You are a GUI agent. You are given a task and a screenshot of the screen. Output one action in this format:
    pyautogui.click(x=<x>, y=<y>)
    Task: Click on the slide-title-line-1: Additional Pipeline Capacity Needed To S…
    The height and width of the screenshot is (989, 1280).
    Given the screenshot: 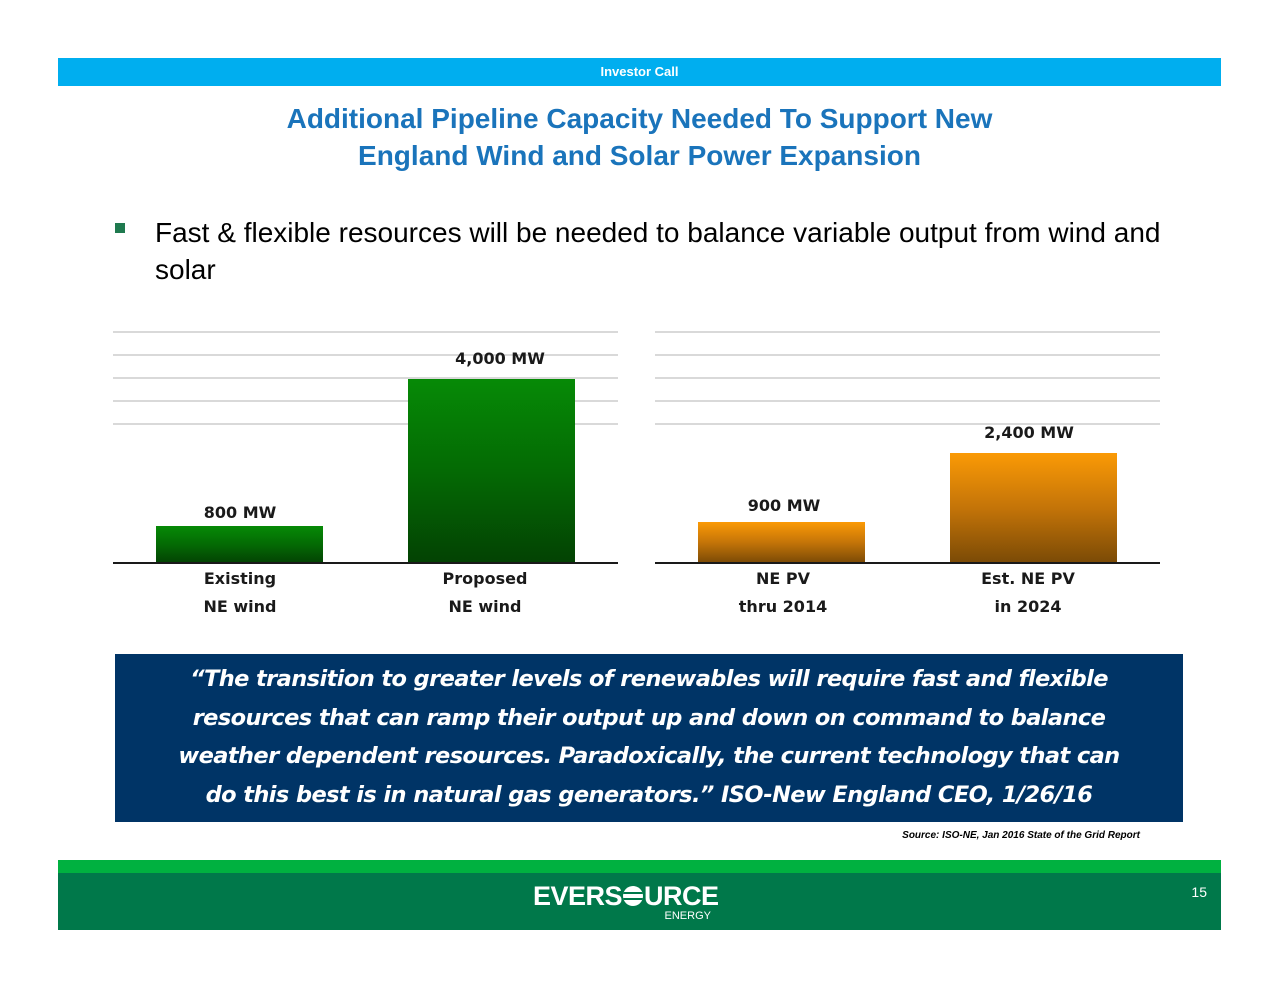 What is the action you would take?
    pyautogui.click(x=639, y=118)
    